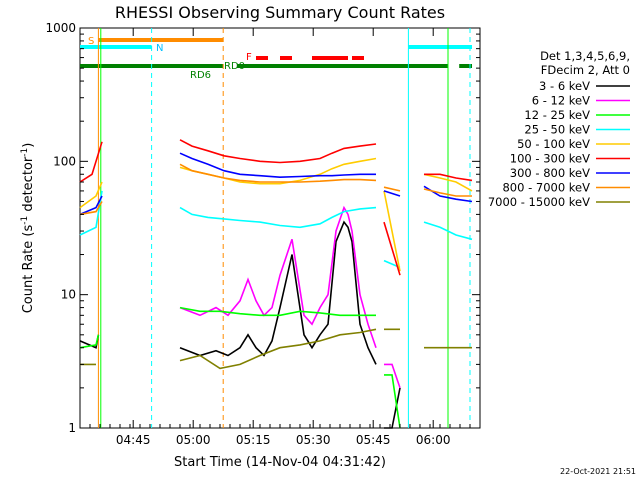 Image resolution: width=640 pixels, height=480 pixels. What do you see at coordinates (290, 297) in the screenshot?
I see `series-line-6-12-kev` at bounding box center [290, 297].